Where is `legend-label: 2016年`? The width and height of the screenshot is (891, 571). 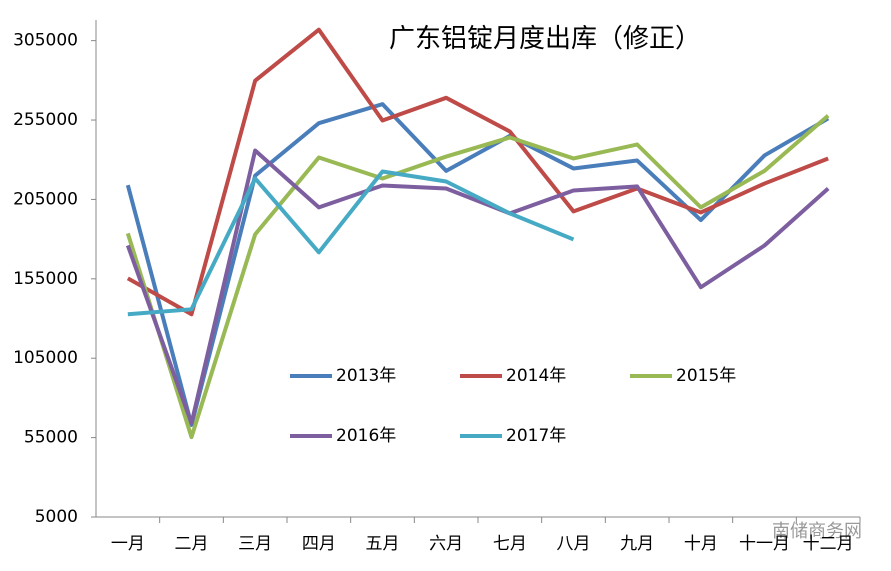
legend-label: 2016年 is located at coordinates (366, 436).